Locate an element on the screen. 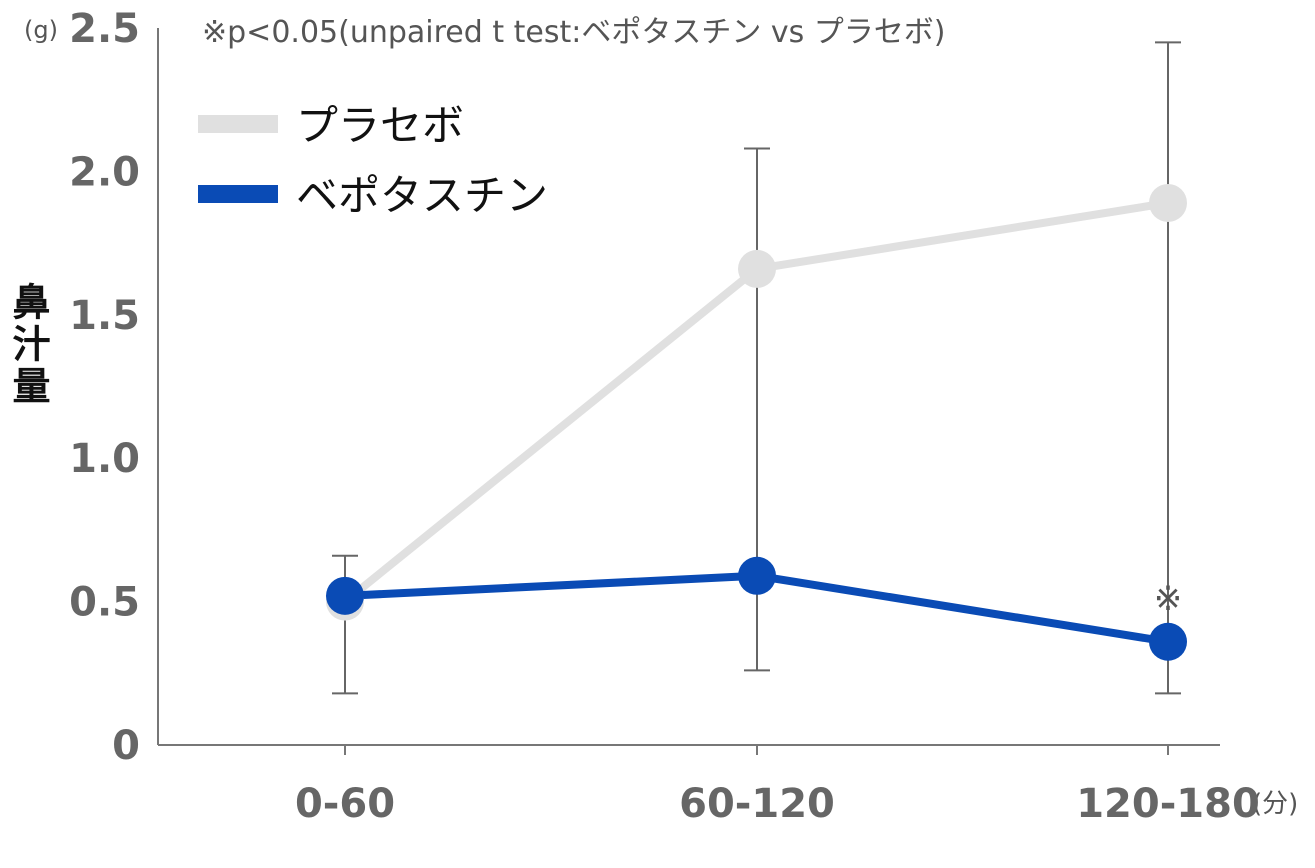  y-tick-label: 1.0 is located at coordinates (104, 459).